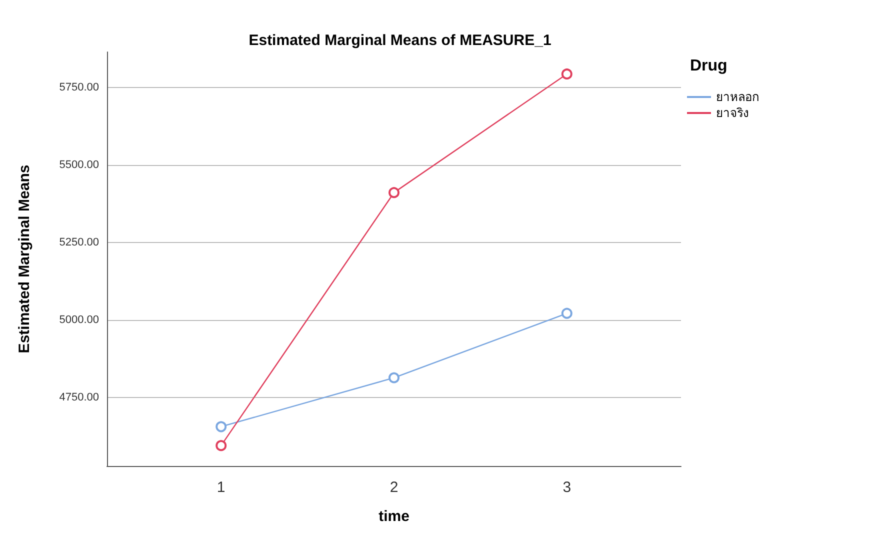 The height and width of the screenshot is (536, 893). What do you see at coordinates (394, 516) in the screenshot?
I see `x-axis-title: time` at bounding box center [394, 516].